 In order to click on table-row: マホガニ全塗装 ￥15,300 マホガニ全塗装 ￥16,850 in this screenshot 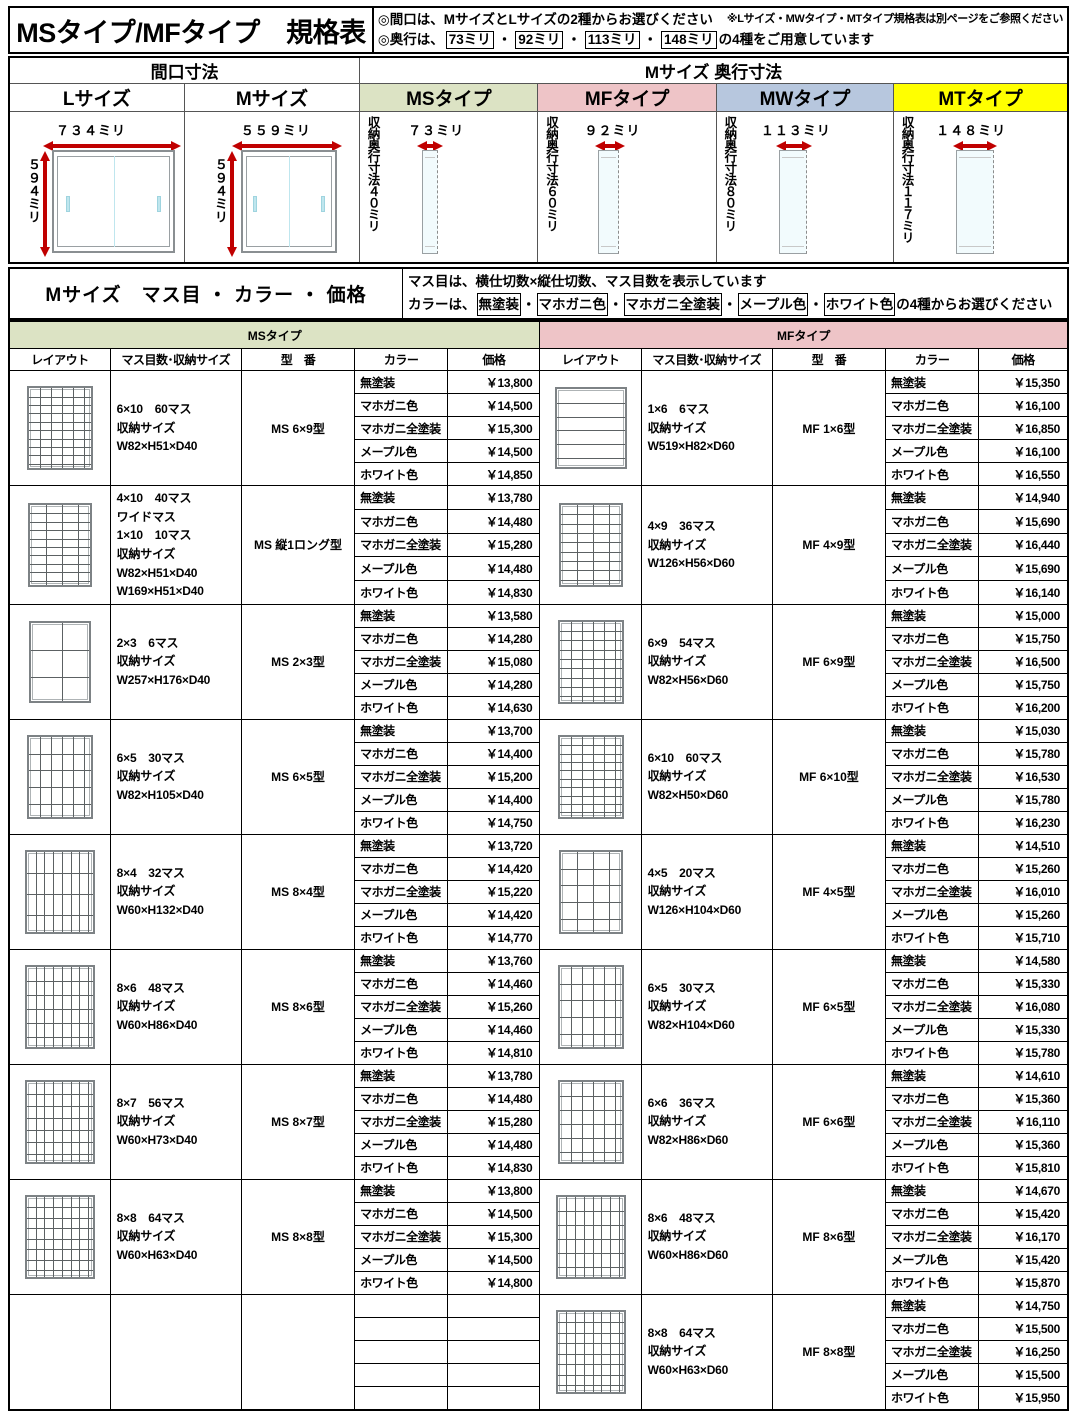, I will do `click(539, 428)`.